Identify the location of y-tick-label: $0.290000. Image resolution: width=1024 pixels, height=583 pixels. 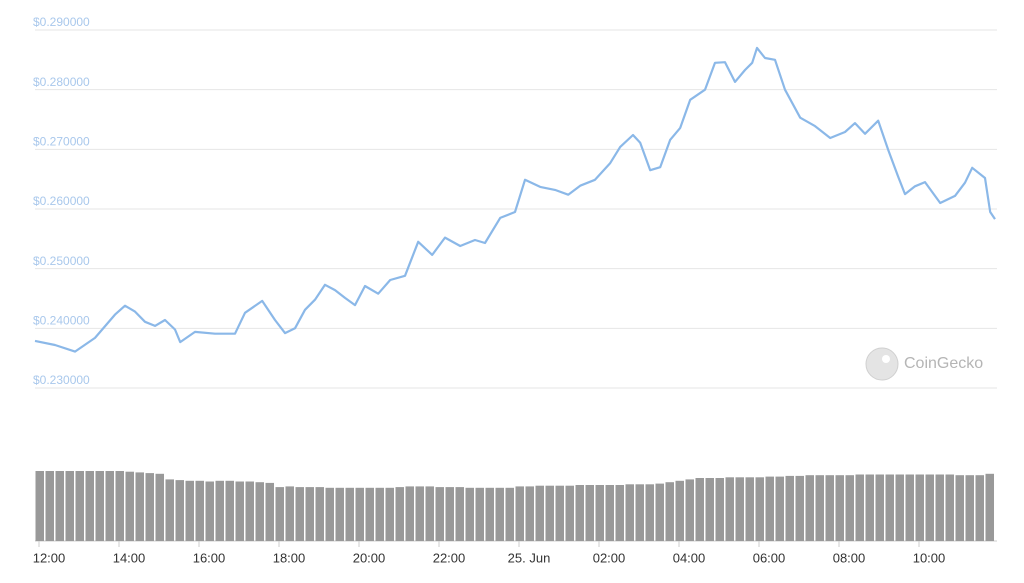
(61, 22).